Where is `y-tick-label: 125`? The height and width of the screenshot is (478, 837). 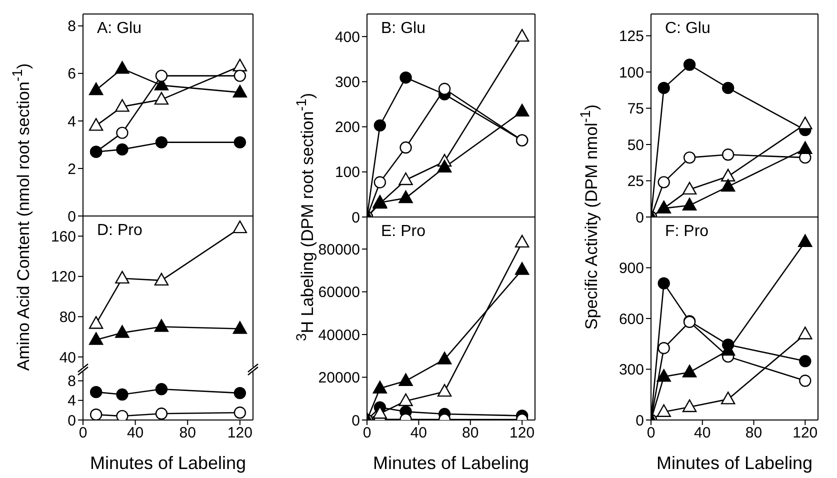 y-tick-label: 125 is located at coordinates (631, 37).